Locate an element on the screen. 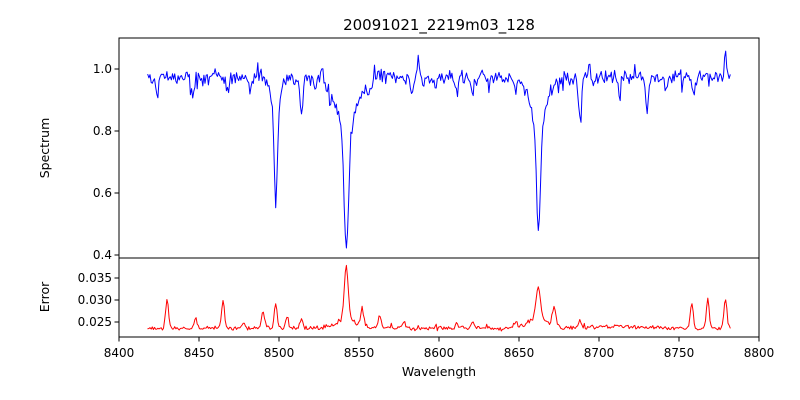 This screenshot has width=800, height=400. error-line is located at coordinates (439, 298).